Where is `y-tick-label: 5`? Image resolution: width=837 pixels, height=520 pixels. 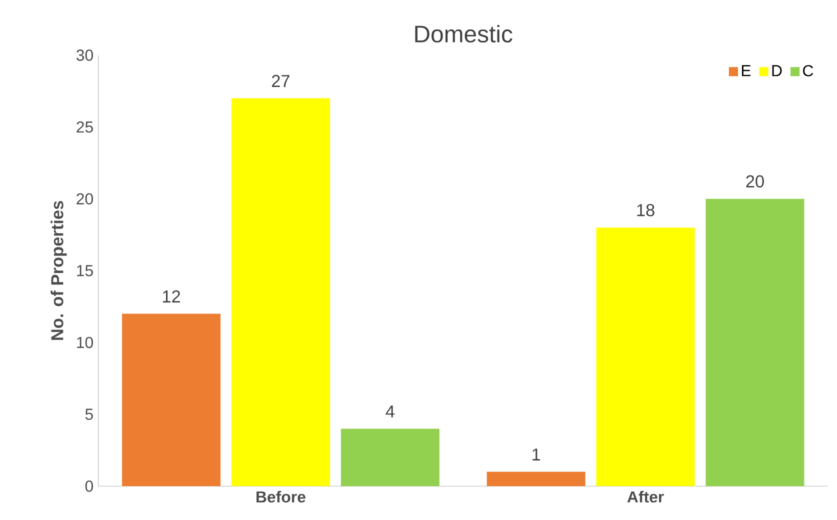 y-tick-label: 5 is located at coordinates (89, 414).